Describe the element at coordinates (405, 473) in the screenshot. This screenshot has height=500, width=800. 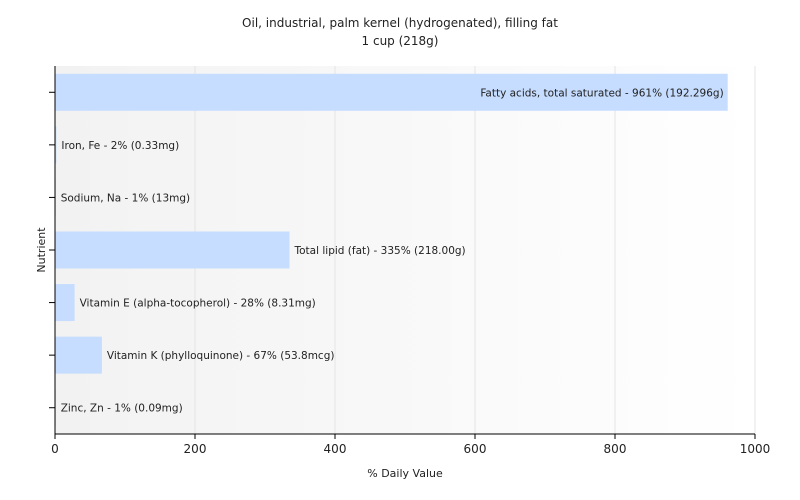
I see `x-axis-title: % Daily Value` at that location.